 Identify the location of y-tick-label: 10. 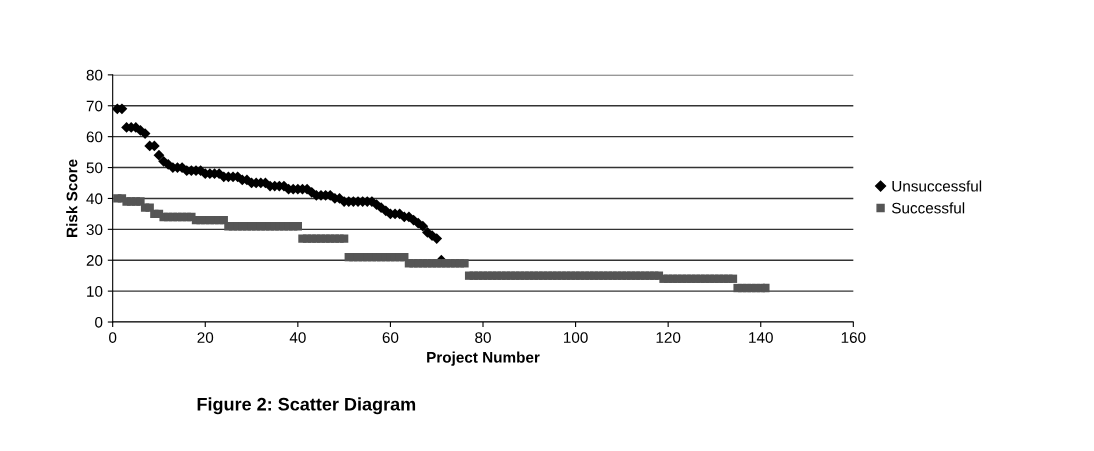
(95, 291).